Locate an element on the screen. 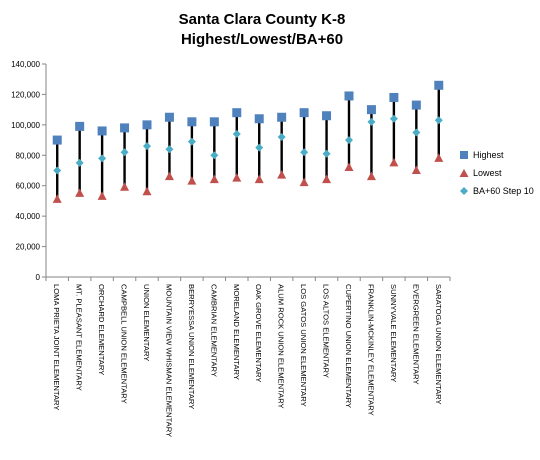 The image size is (540, 460). x-category-label: MT. PLEASANT ELEMENTARY is located at coordinates (79, 337).